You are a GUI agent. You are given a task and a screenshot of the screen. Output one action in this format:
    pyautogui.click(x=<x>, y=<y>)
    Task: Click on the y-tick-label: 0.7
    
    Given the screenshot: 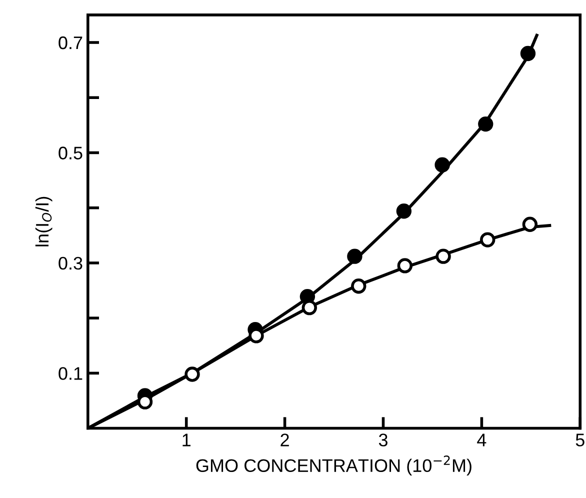 What is the action you would take?
    pyautogui.click(x=70, y=43)
    